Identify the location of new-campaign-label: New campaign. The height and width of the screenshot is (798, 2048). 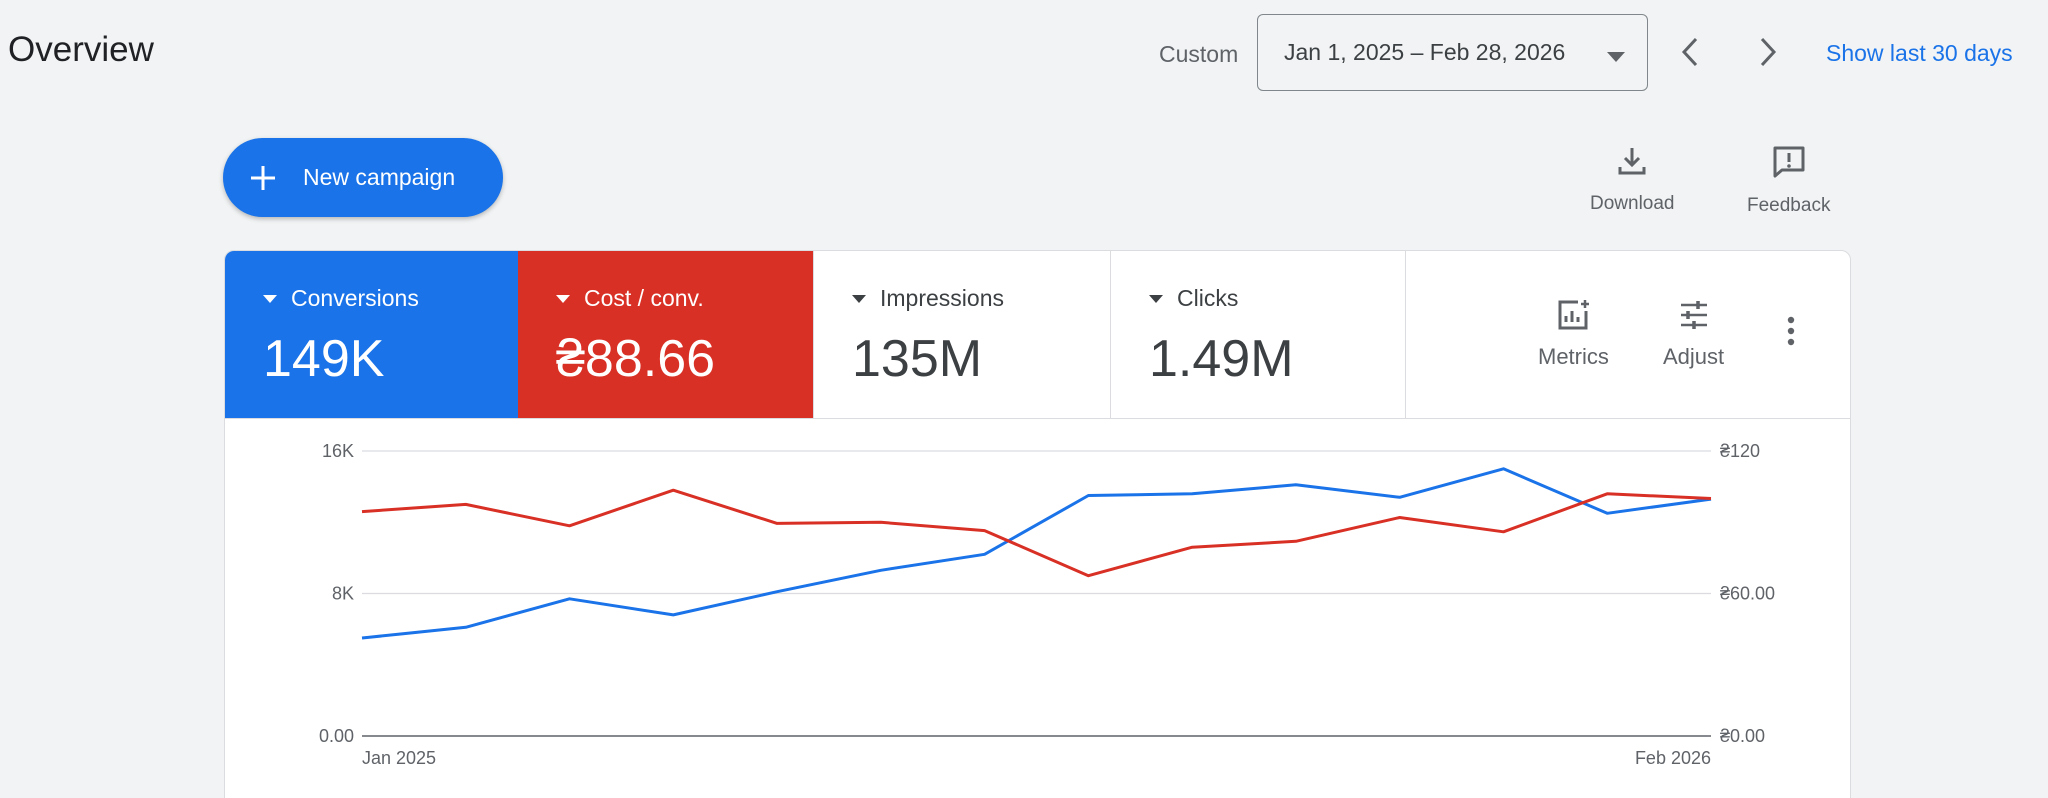
(379, 177).